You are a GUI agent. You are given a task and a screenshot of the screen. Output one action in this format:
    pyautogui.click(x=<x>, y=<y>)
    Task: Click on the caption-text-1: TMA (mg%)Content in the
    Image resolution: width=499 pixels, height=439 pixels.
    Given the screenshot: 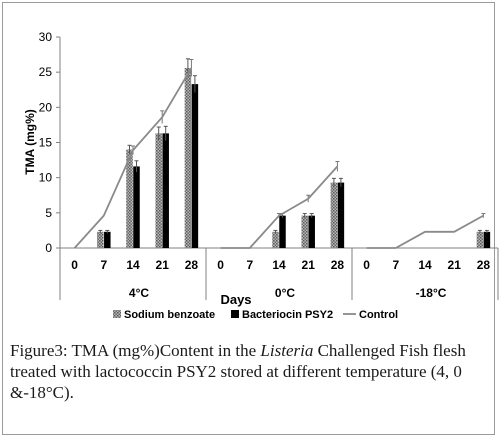 What is the action you would take?
    pyautogui.click(x=164, y=350)
    